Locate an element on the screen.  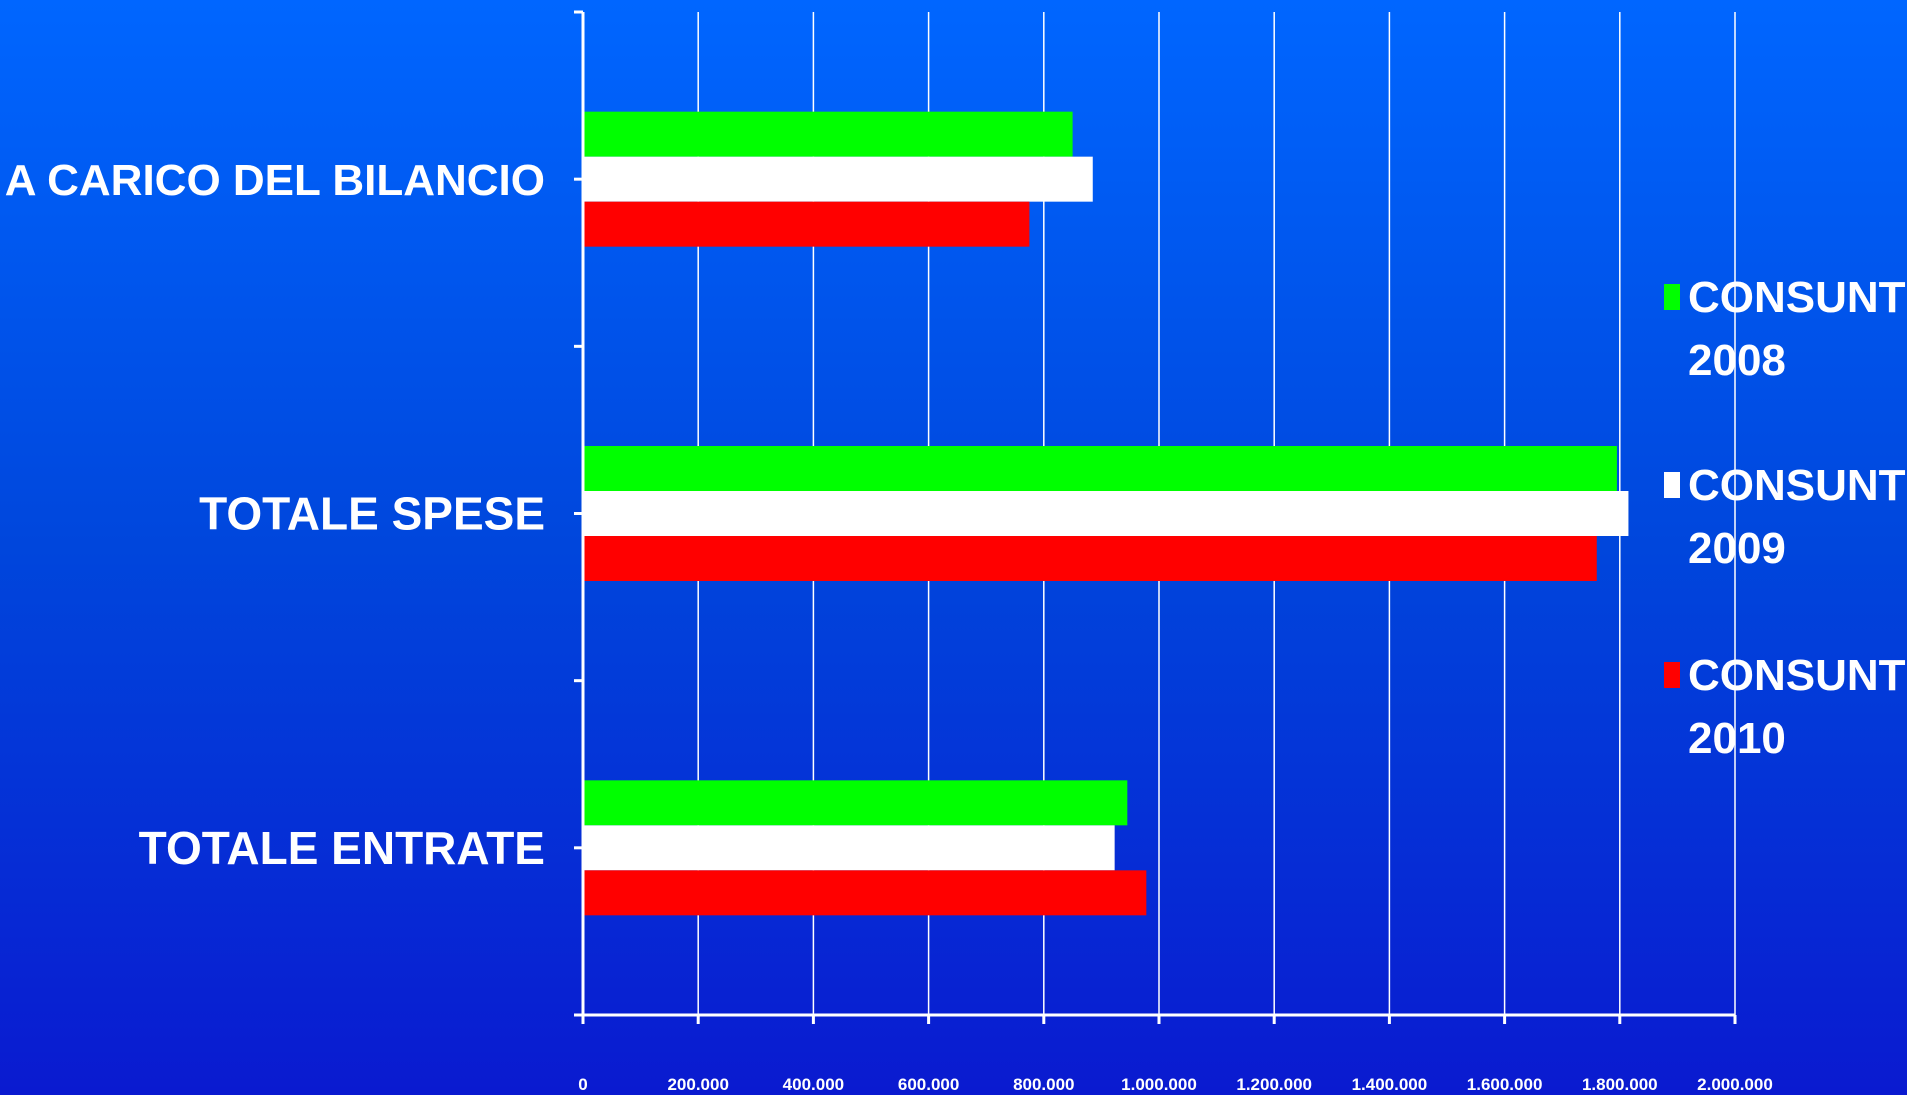
x-tick-label: 2.000.000 is located at coordinates (1735, 1084).